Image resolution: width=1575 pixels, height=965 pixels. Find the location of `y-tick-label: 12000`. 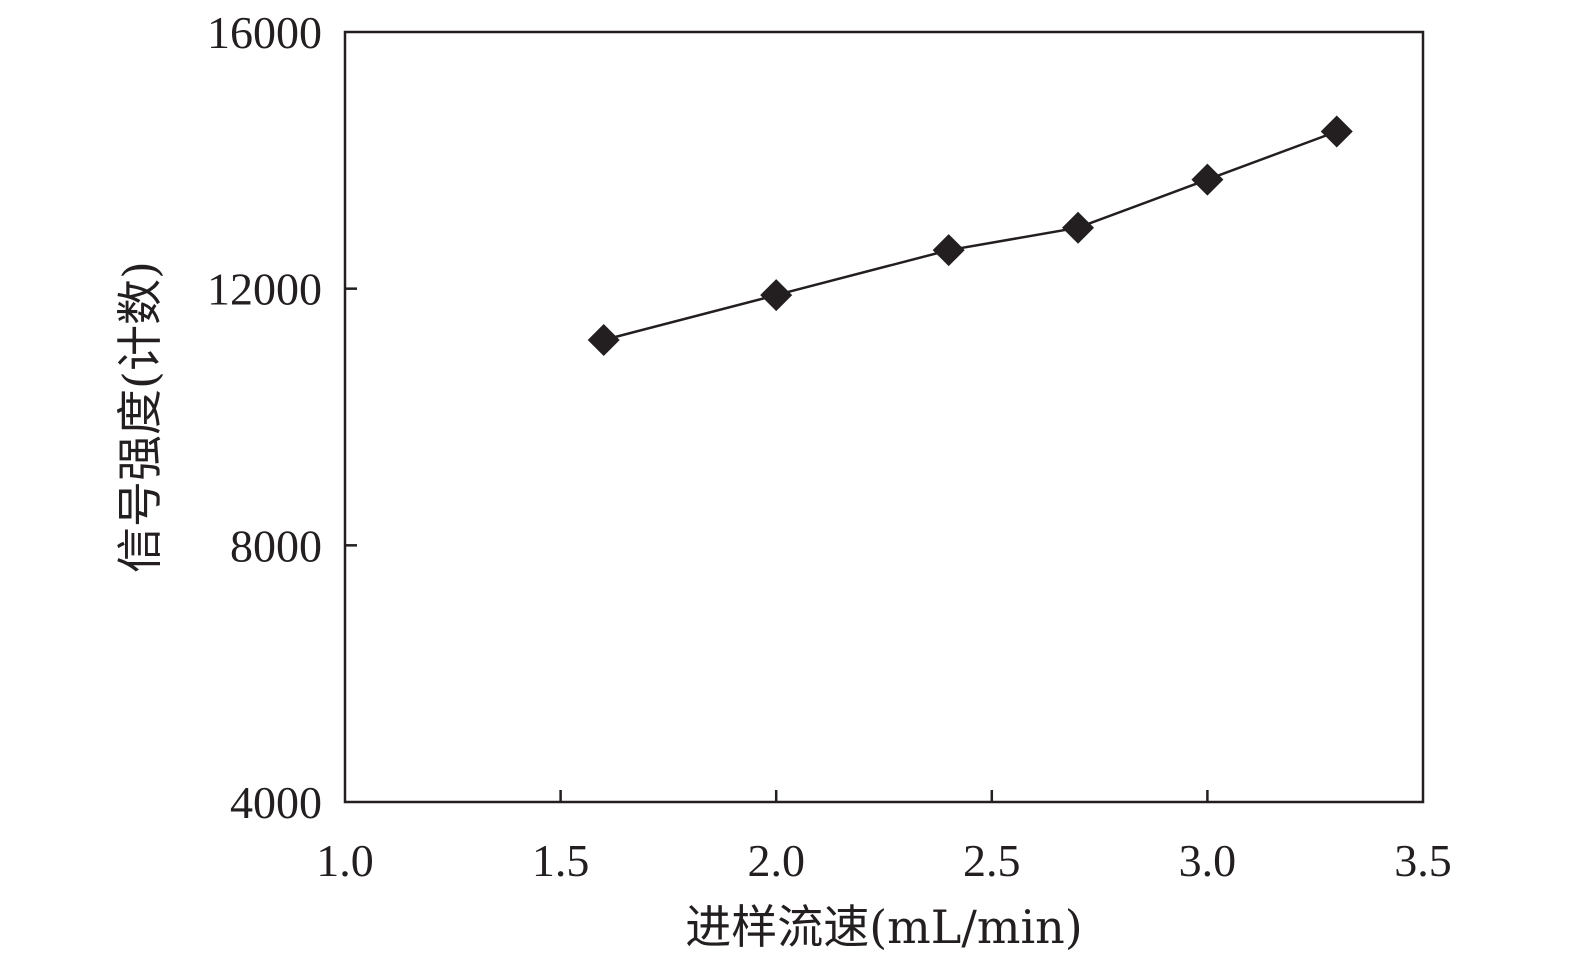

y-tick-label: 12000 is located at coordinates (264, 289).